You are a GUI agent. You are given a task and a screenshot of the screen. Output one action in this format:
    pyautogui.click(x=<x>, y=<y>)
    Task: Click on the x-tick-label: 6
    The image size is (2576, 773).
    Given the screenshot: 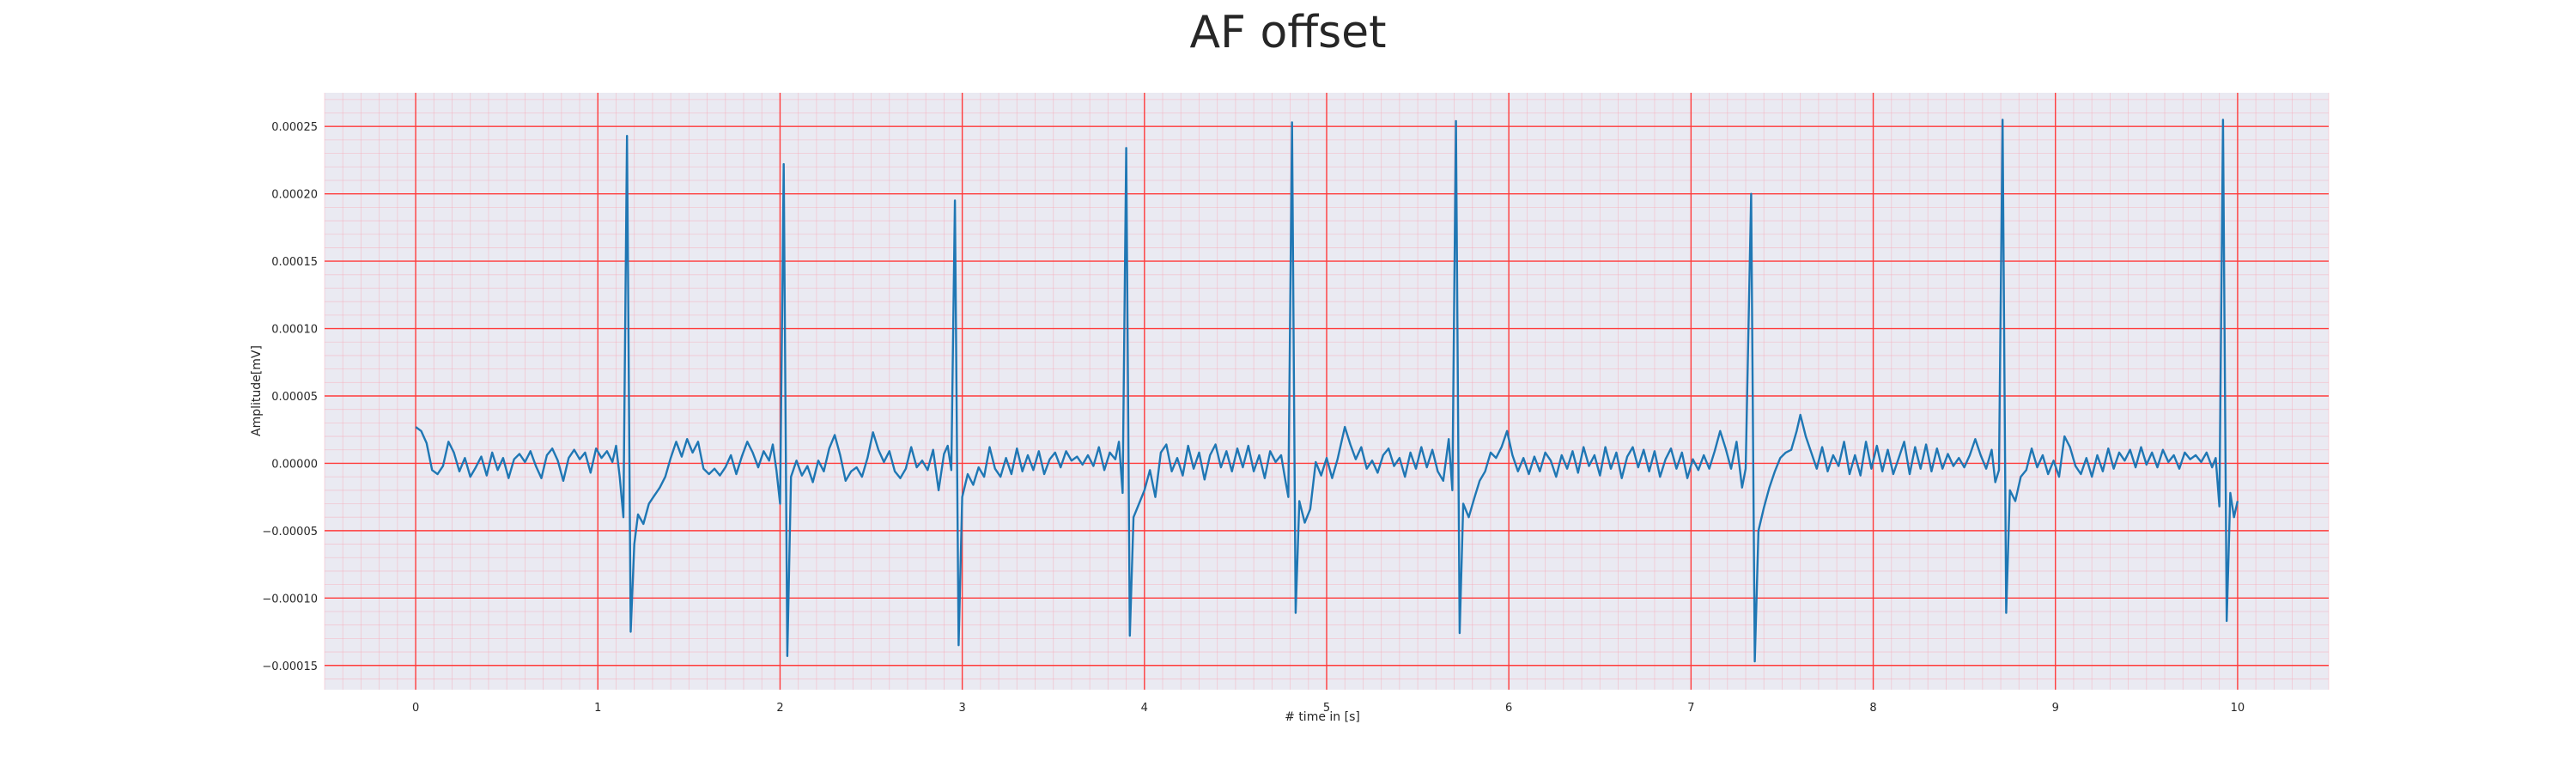 What is the action you would take?
    pyautogui.click(x=1508, y=708)
    